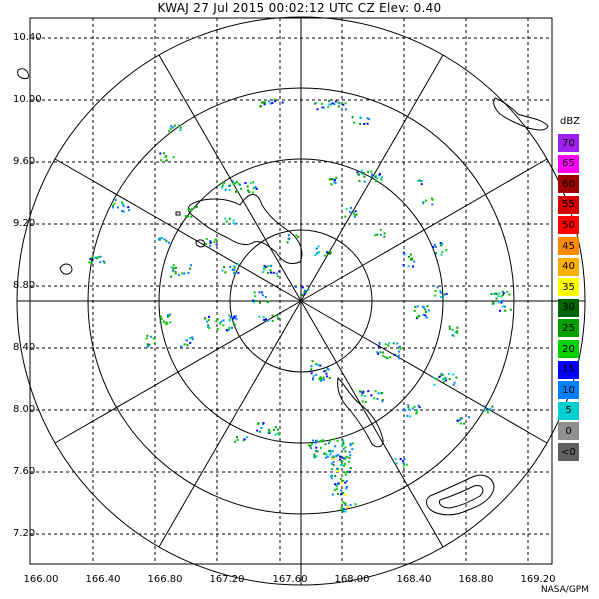  Describe the element at coordinates (568, 184) in the screenshot. I see `legend-swatch: 60` at that location.